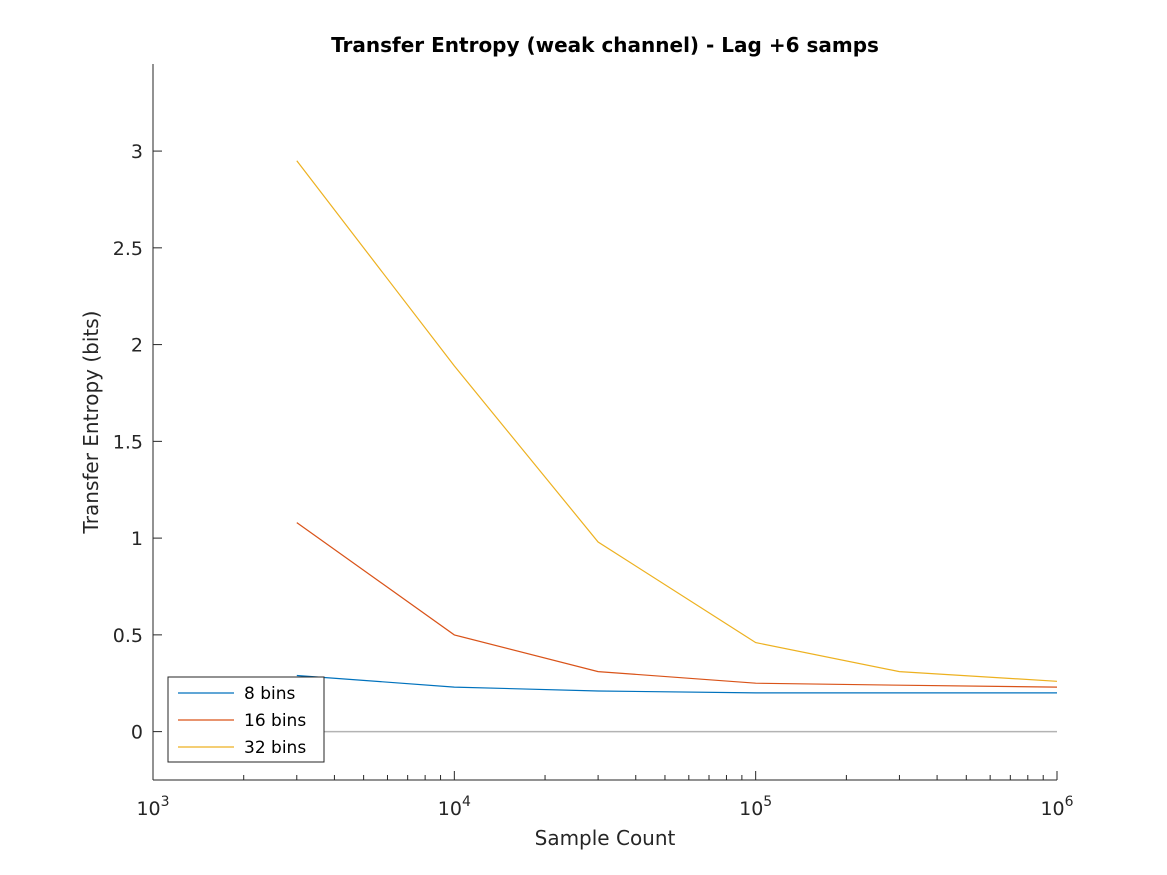 This screenshot has height=875, width=1167. What do you see at coordinates (128, 442) in the screenshot?
I see `y-tick-label: 1.5` at bounding box center [128, 442].